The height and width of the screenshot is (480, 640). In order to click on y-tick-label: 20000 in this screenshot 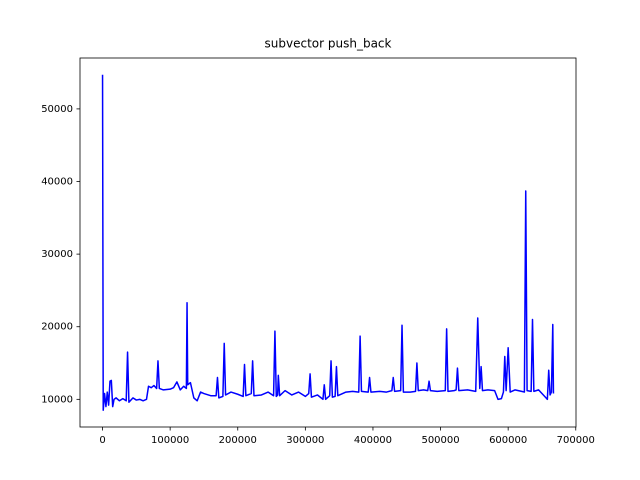, I will do `click(57, 327)`.